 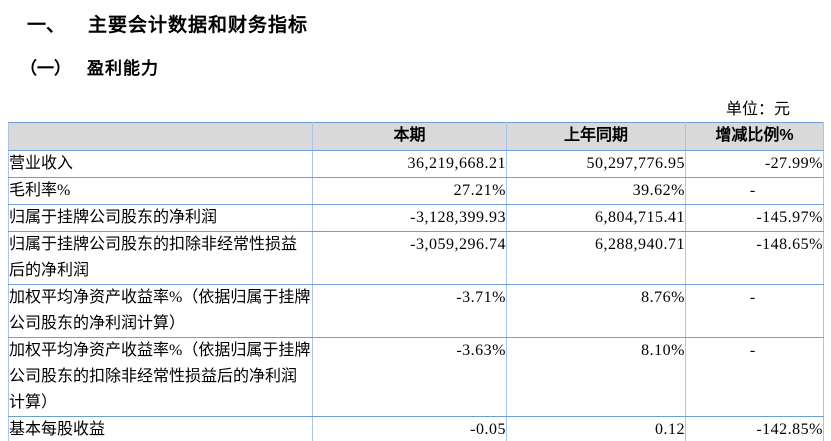 What do you see at coordinates (409, 311) in the screenshot?
I see `current-period-value: -3.71%` at bounding box center [409, 311].